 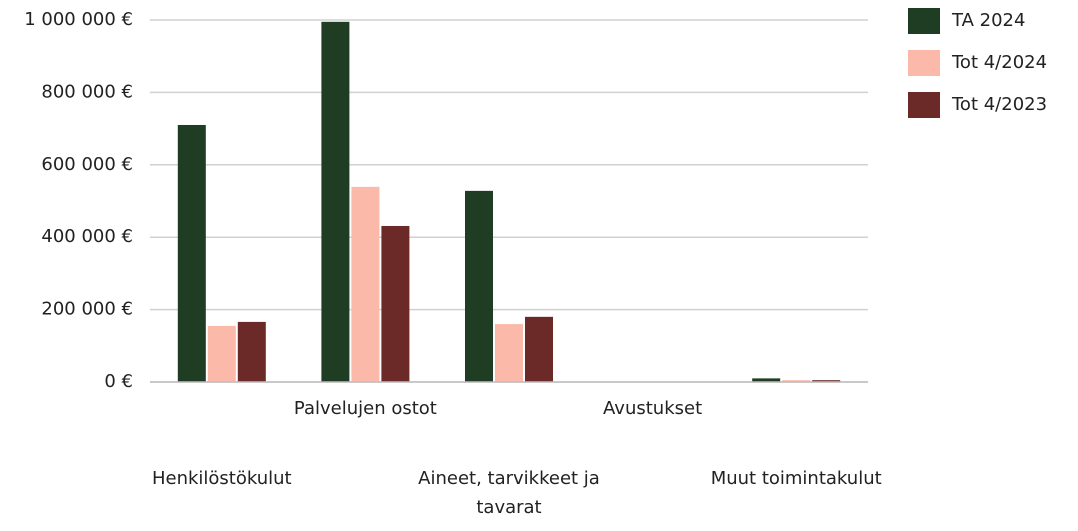 I want to click on x-tick-label: Avustukset, so click(x=653, y=408).